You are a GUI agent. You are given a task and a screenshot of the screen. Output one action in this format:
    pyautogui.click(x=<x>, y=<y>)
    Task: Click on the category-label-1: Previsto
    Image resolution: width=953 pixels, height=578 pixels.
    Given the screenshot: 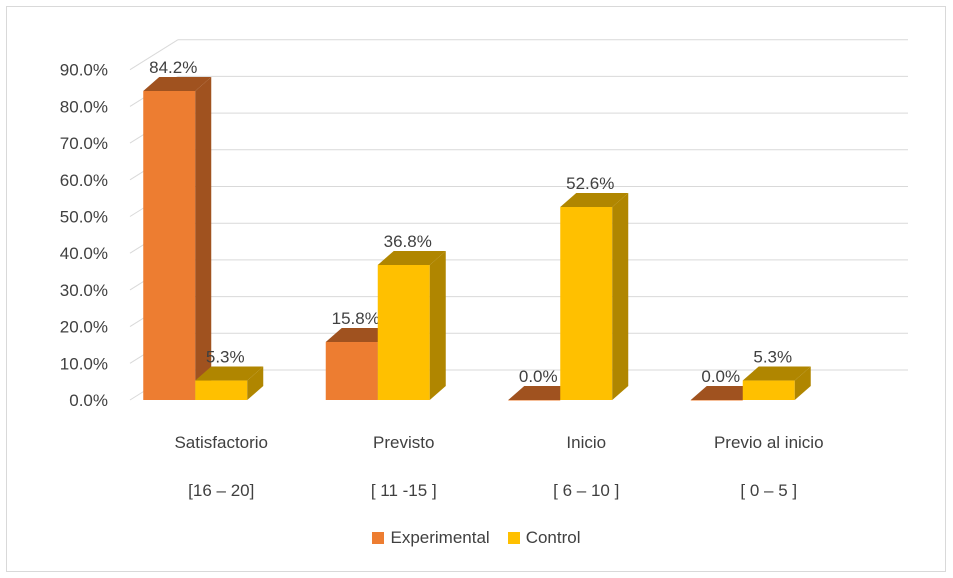 What is the action you would take?
    pyautogui.click(x=403, y=442)
    